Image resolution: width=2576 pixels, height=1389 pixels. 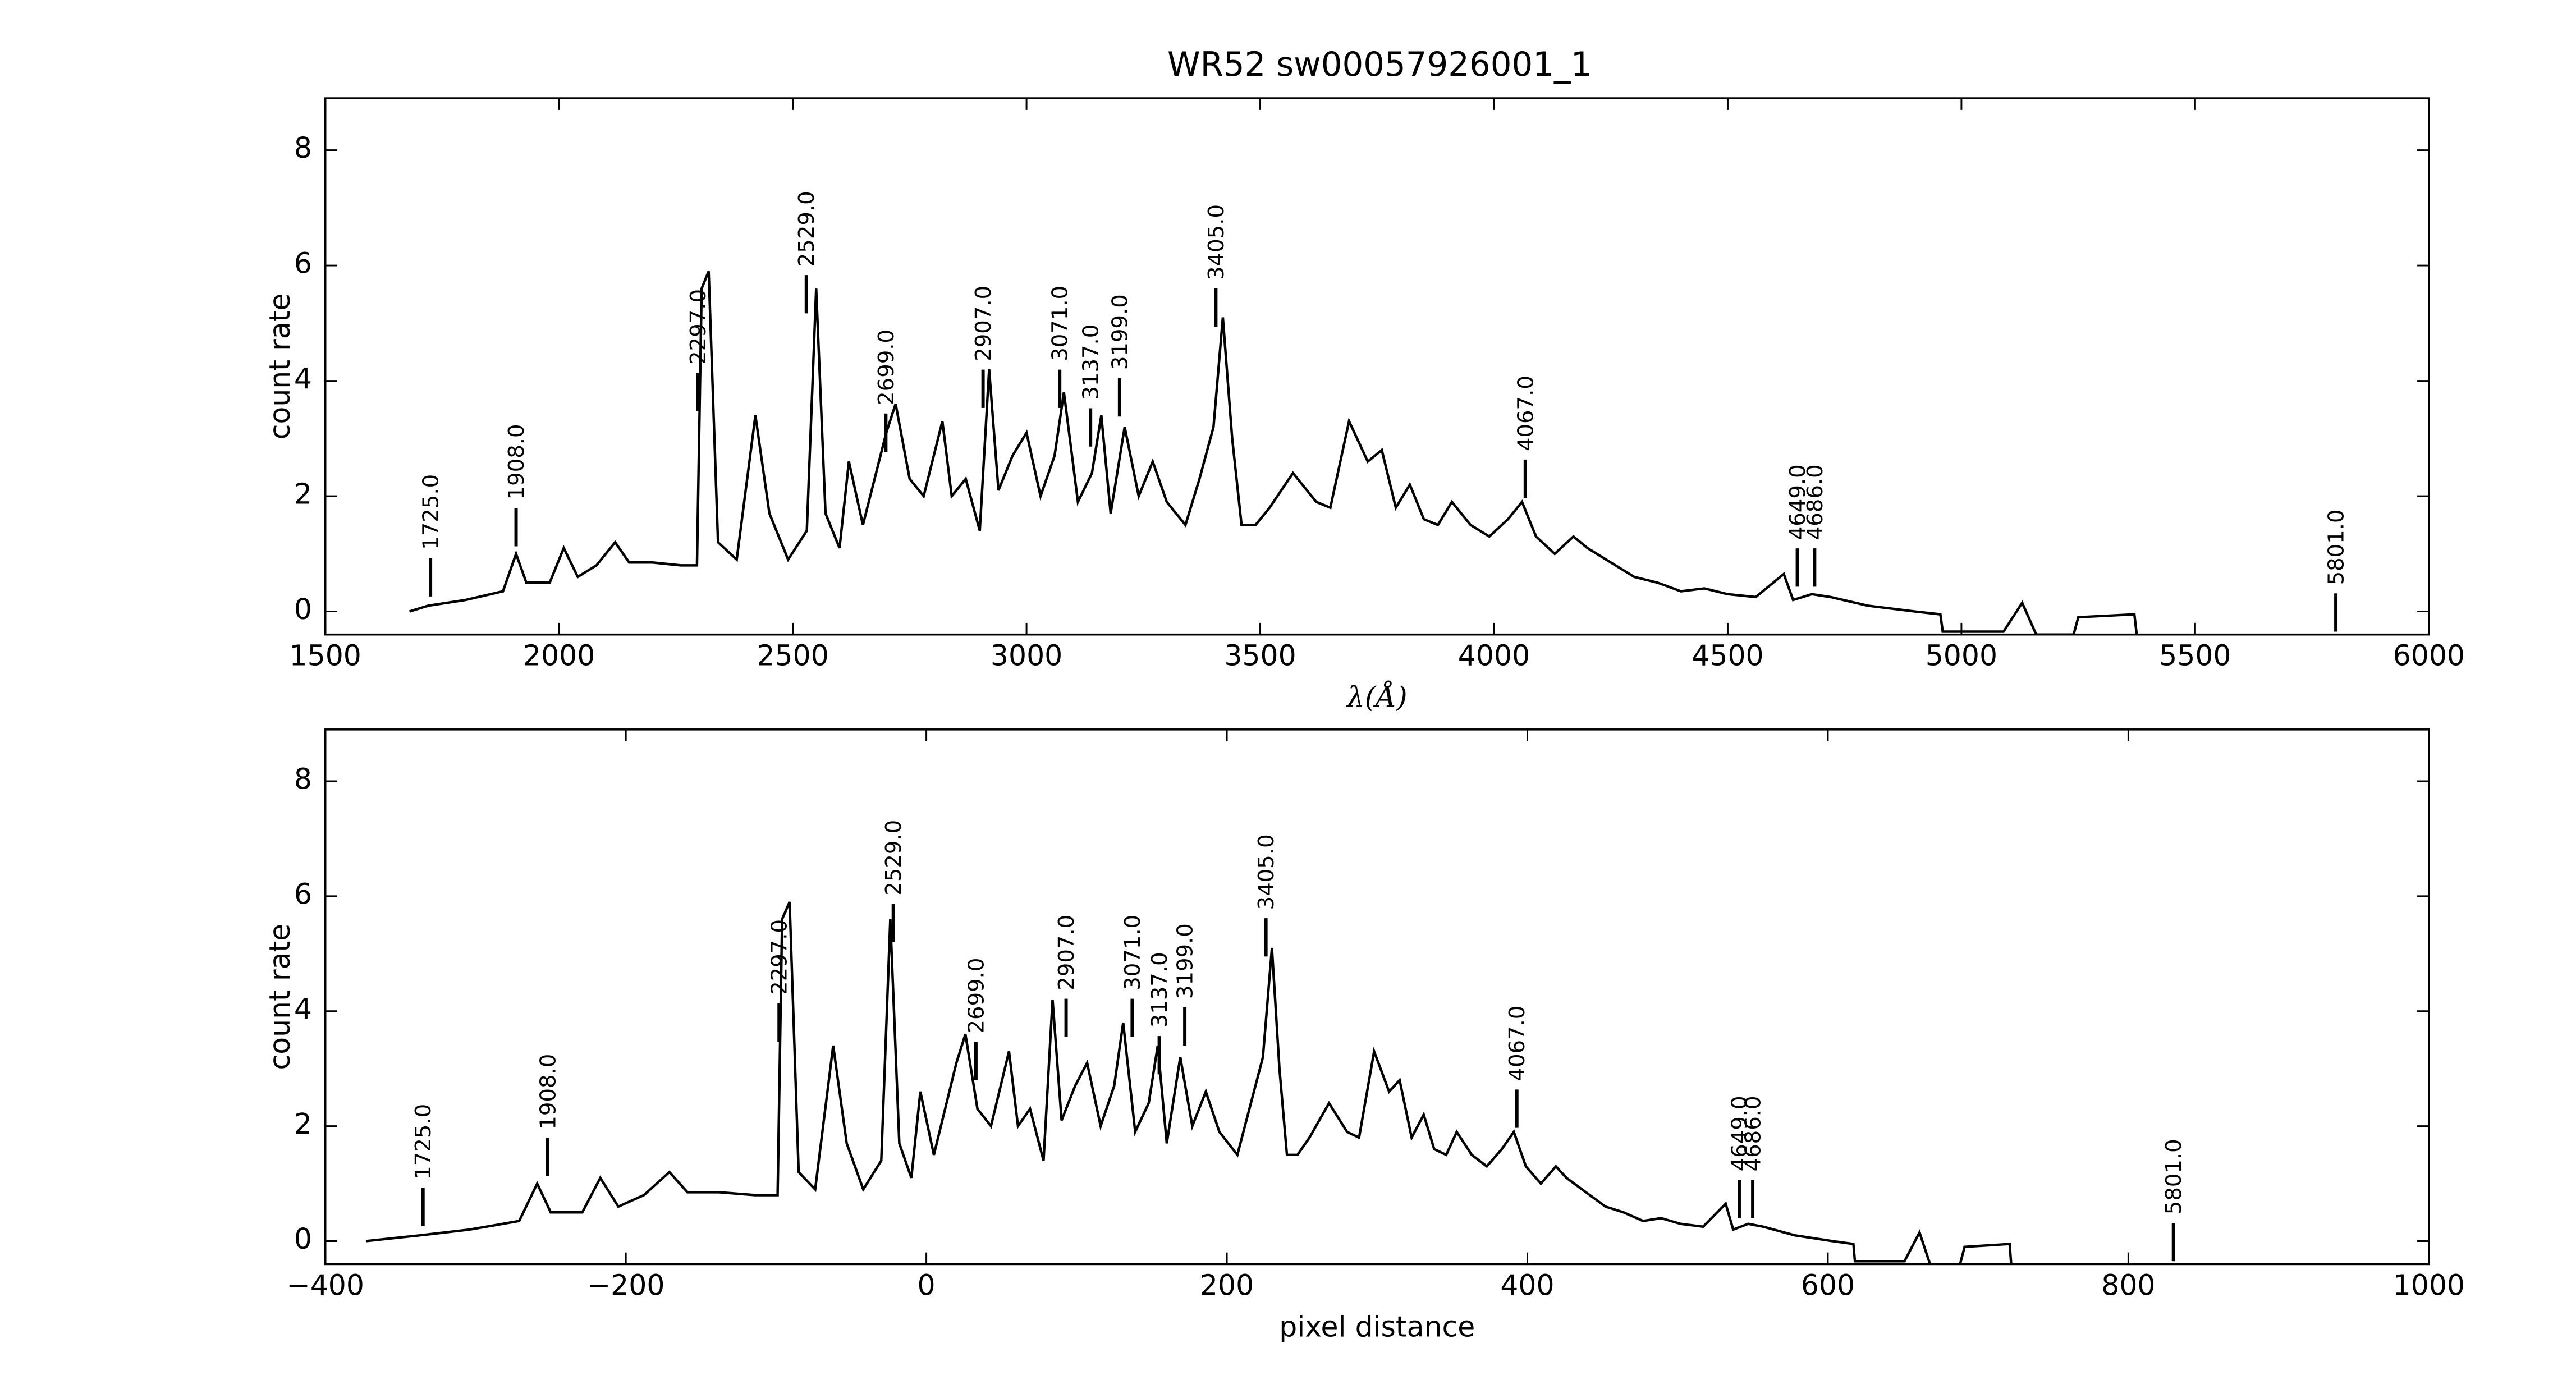 What do you see at coordinates (1828, 1284) in the screenshot?
I see `x-tick-label: 600` at bounding box center [1828, 1284].